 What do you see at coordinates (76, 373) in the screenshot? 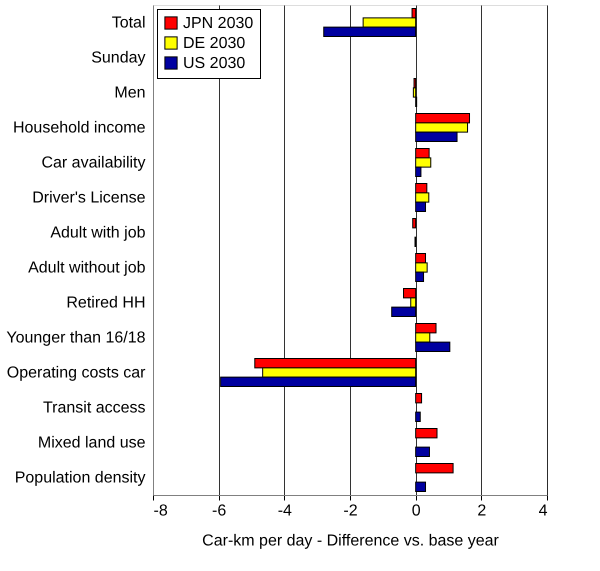
I see `y-tick-label: Operating costs car` at bounding box center [76, 373].